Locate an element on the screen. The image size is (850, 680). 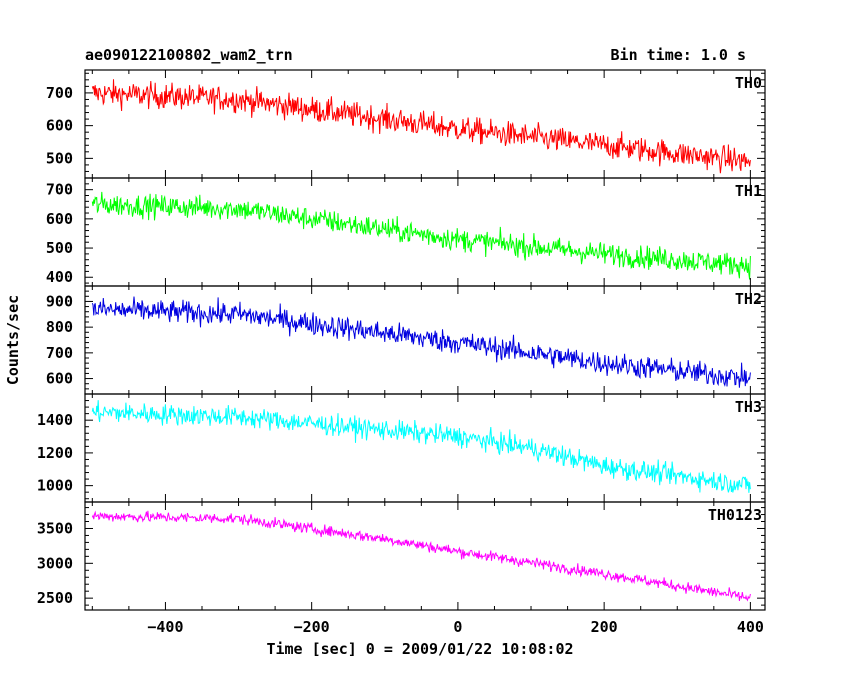
y-tick-label-th2: 900 is located at coordinates (59, 301).